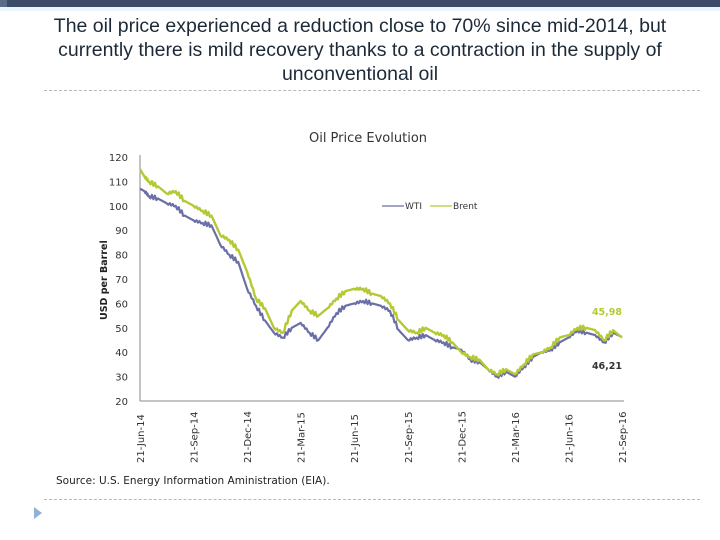  What do you see at coordinates (430, 207) in the screenshot?
I see `chart-legend: WTI Brent` at bounding box center [430, 207].